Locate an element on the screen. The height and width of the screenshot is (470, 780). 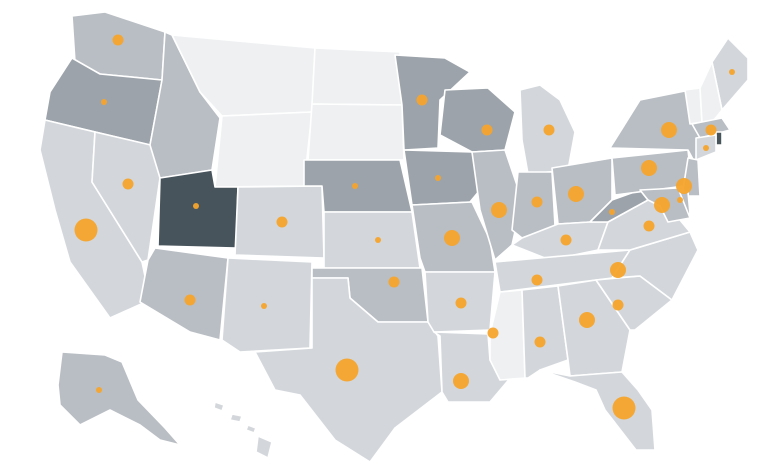
bubble-pa is located at coordinates (649, 168).